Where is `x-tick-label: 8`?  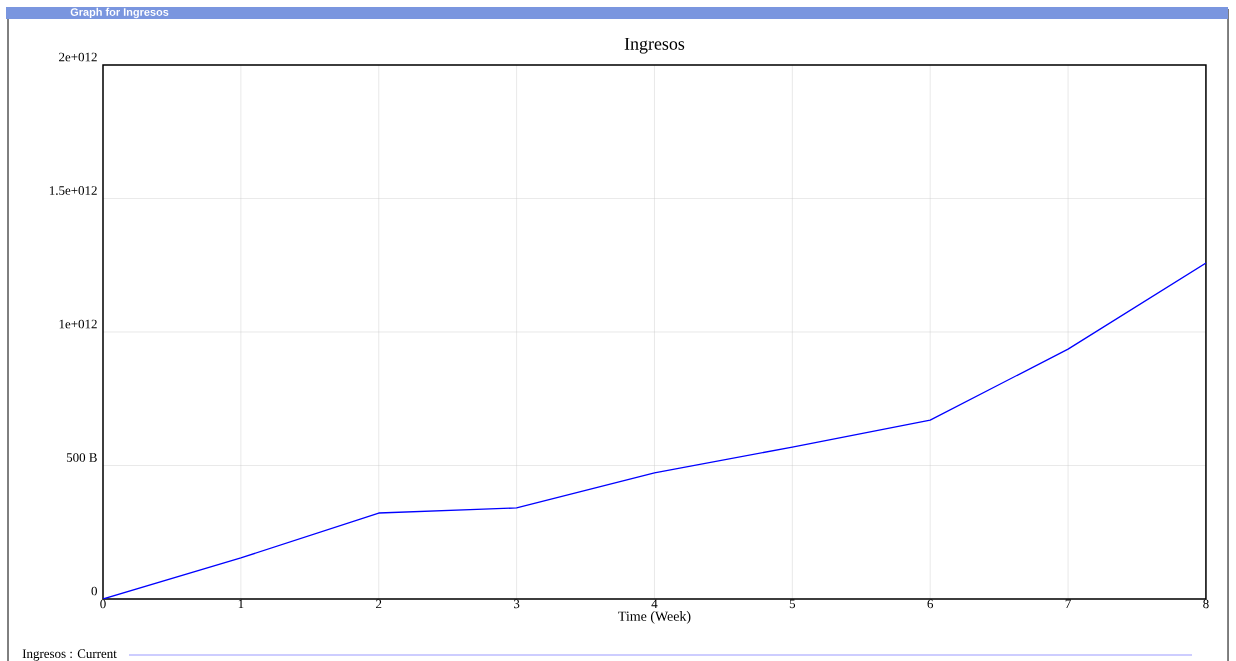
x-tick-label: 8 is located at coordinates (1206, 604).